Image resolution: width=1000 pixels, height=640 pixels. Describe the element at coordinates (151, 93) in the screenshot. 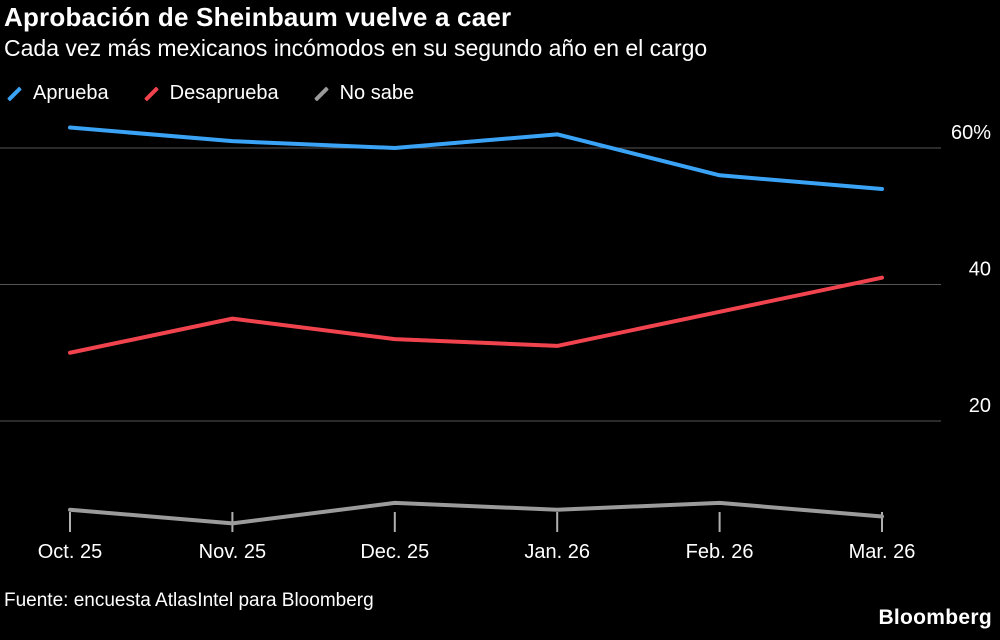

I see `desaprueba-line-marker-icon` at that location.